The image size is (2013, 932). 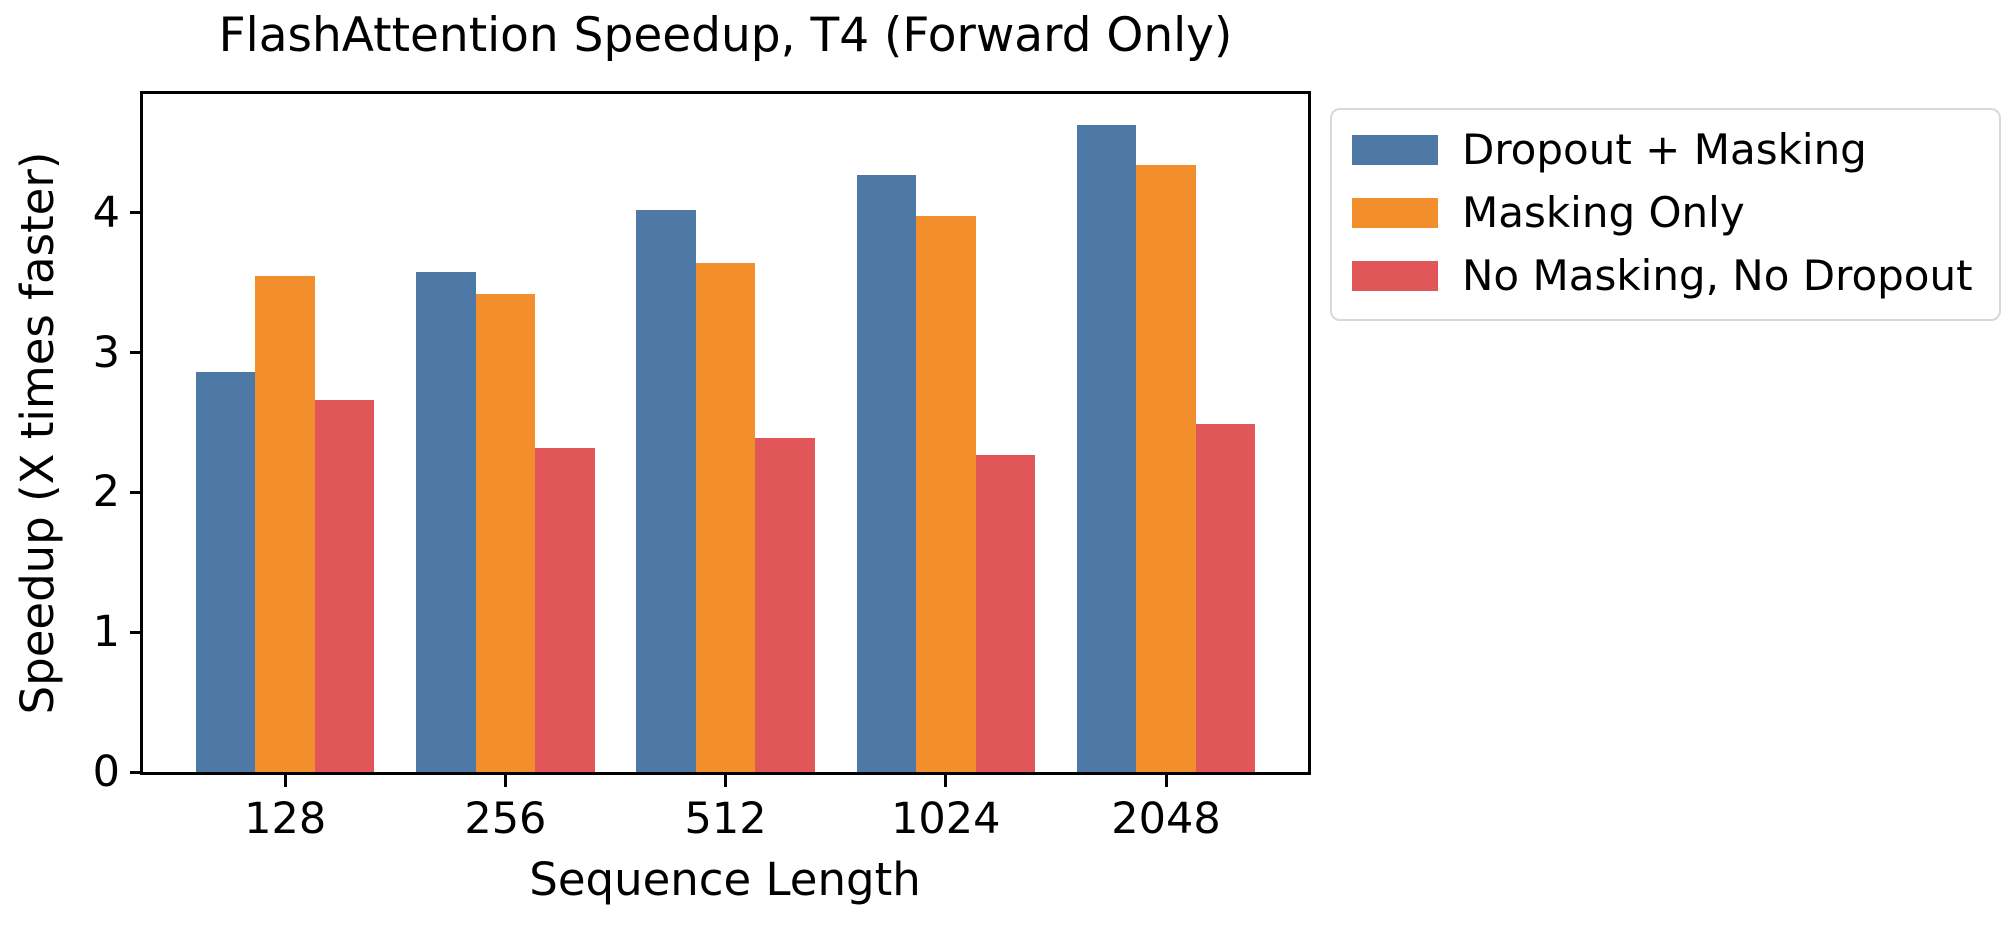 I want to click on legend-row: Masking Only, so click(x=1662, y=213).